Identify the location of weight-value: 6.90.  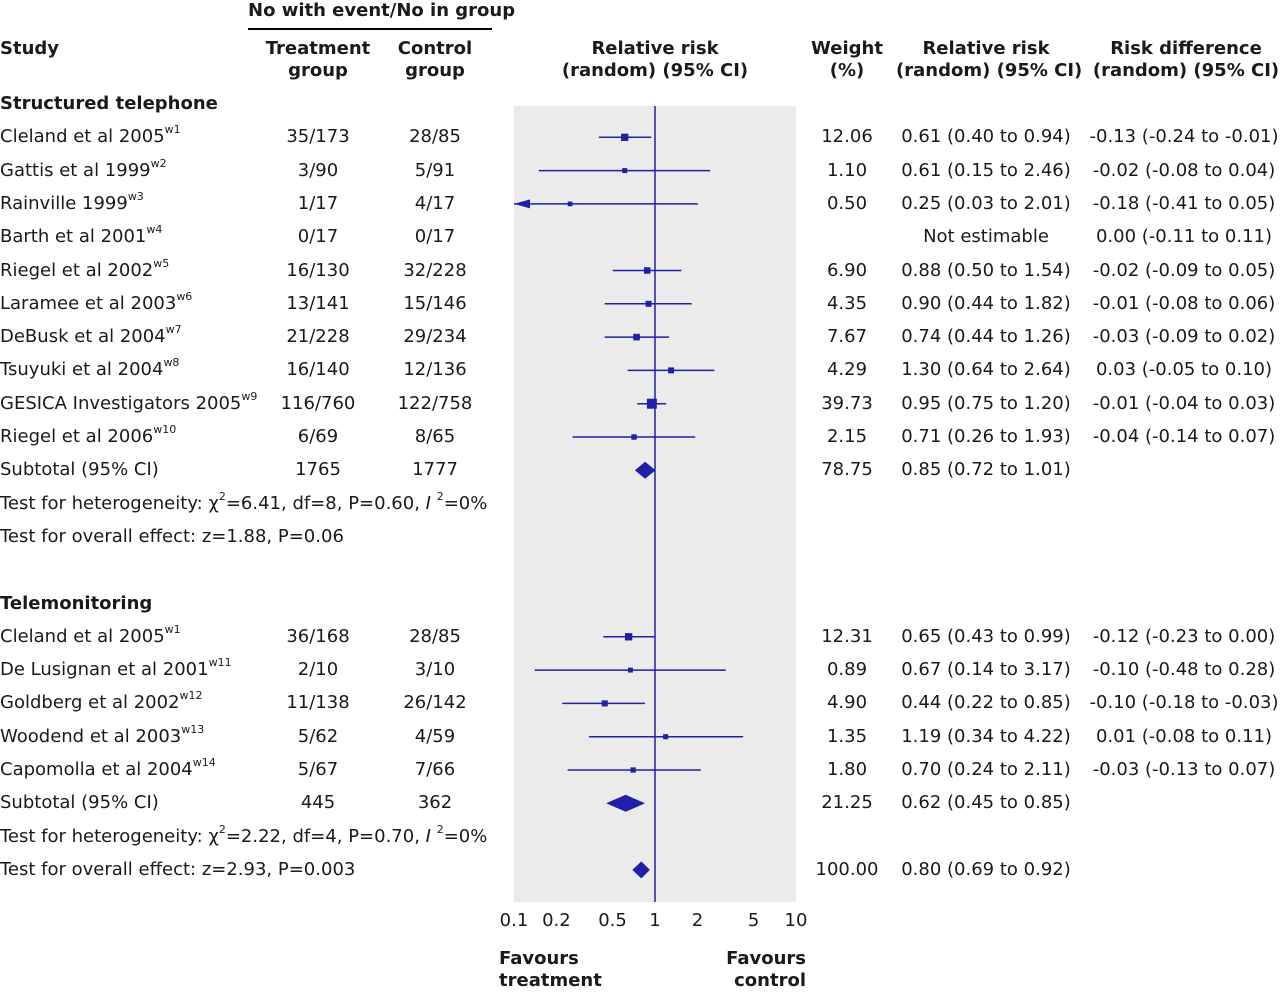
(847, 270).